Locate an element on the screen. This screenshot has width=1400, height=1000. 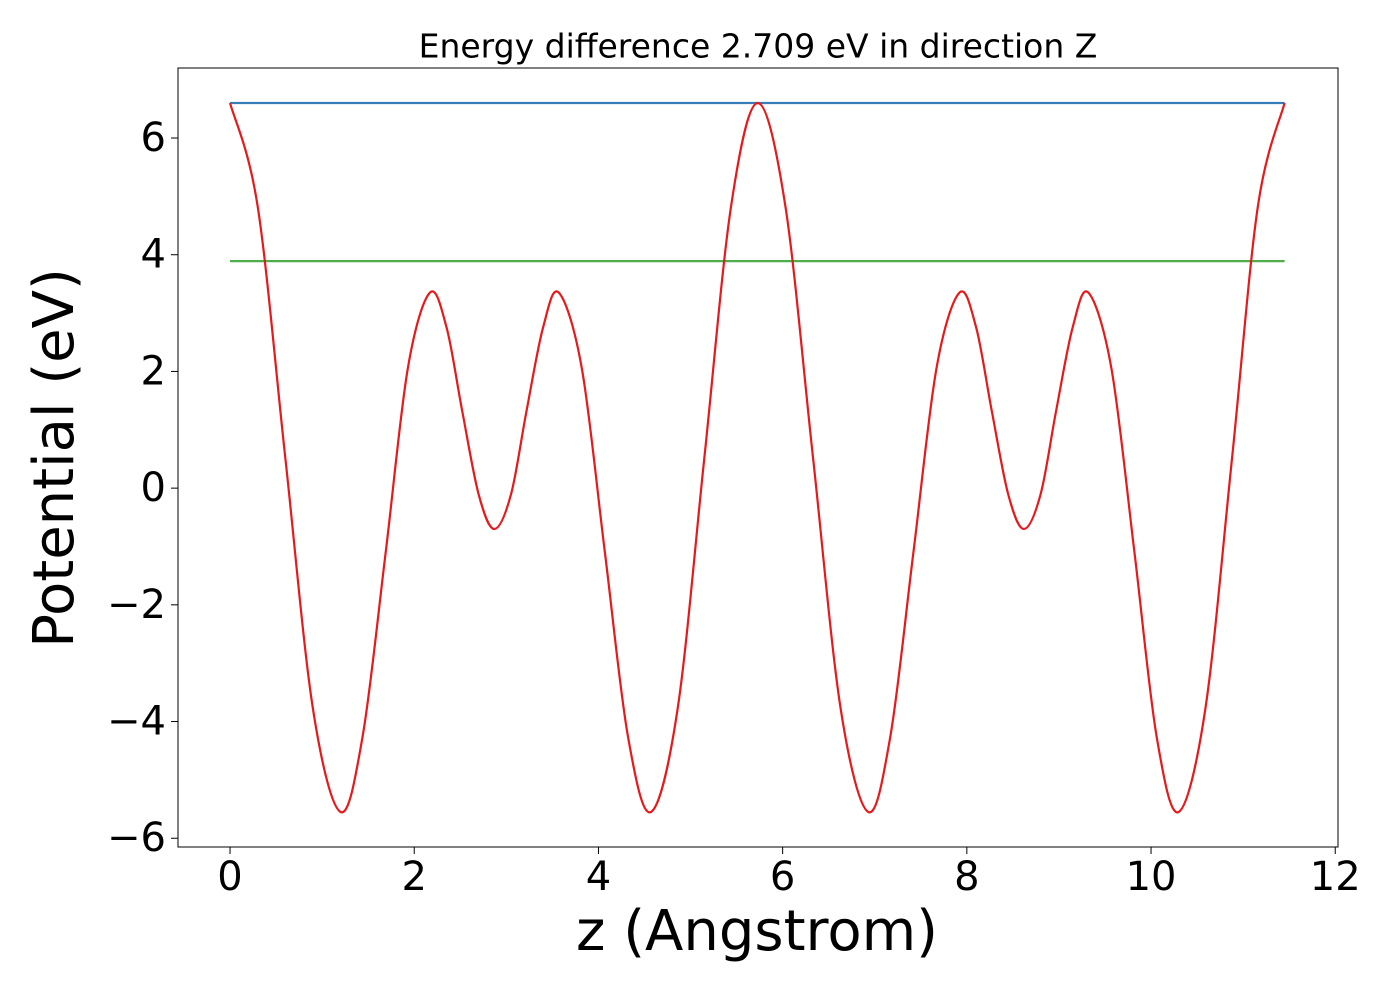
y-tick-label: −4 is located at coordinates (136, 722).